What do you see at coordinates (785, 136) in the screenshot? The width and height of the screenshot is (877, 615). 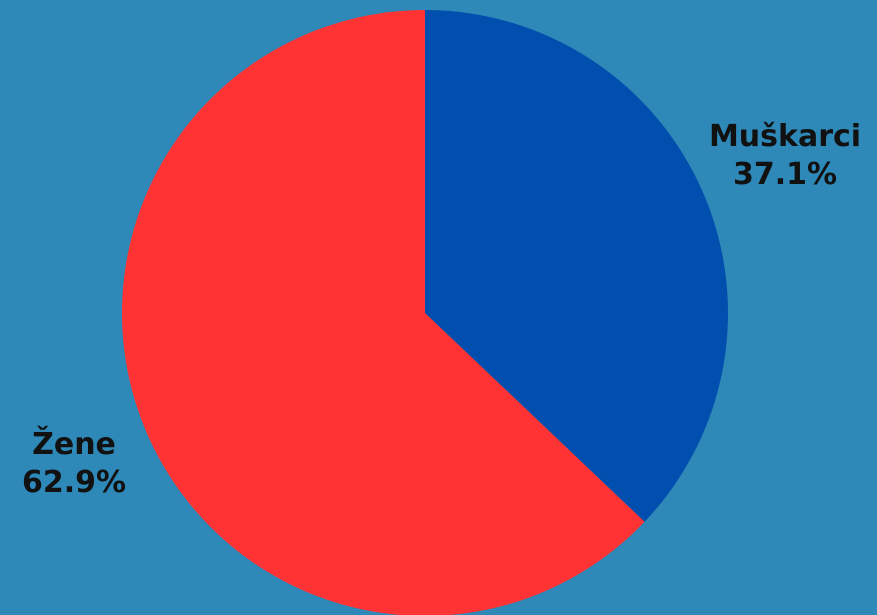 I see `slice-name-muskarci: Muškarci` at bounding box center [785, 136].